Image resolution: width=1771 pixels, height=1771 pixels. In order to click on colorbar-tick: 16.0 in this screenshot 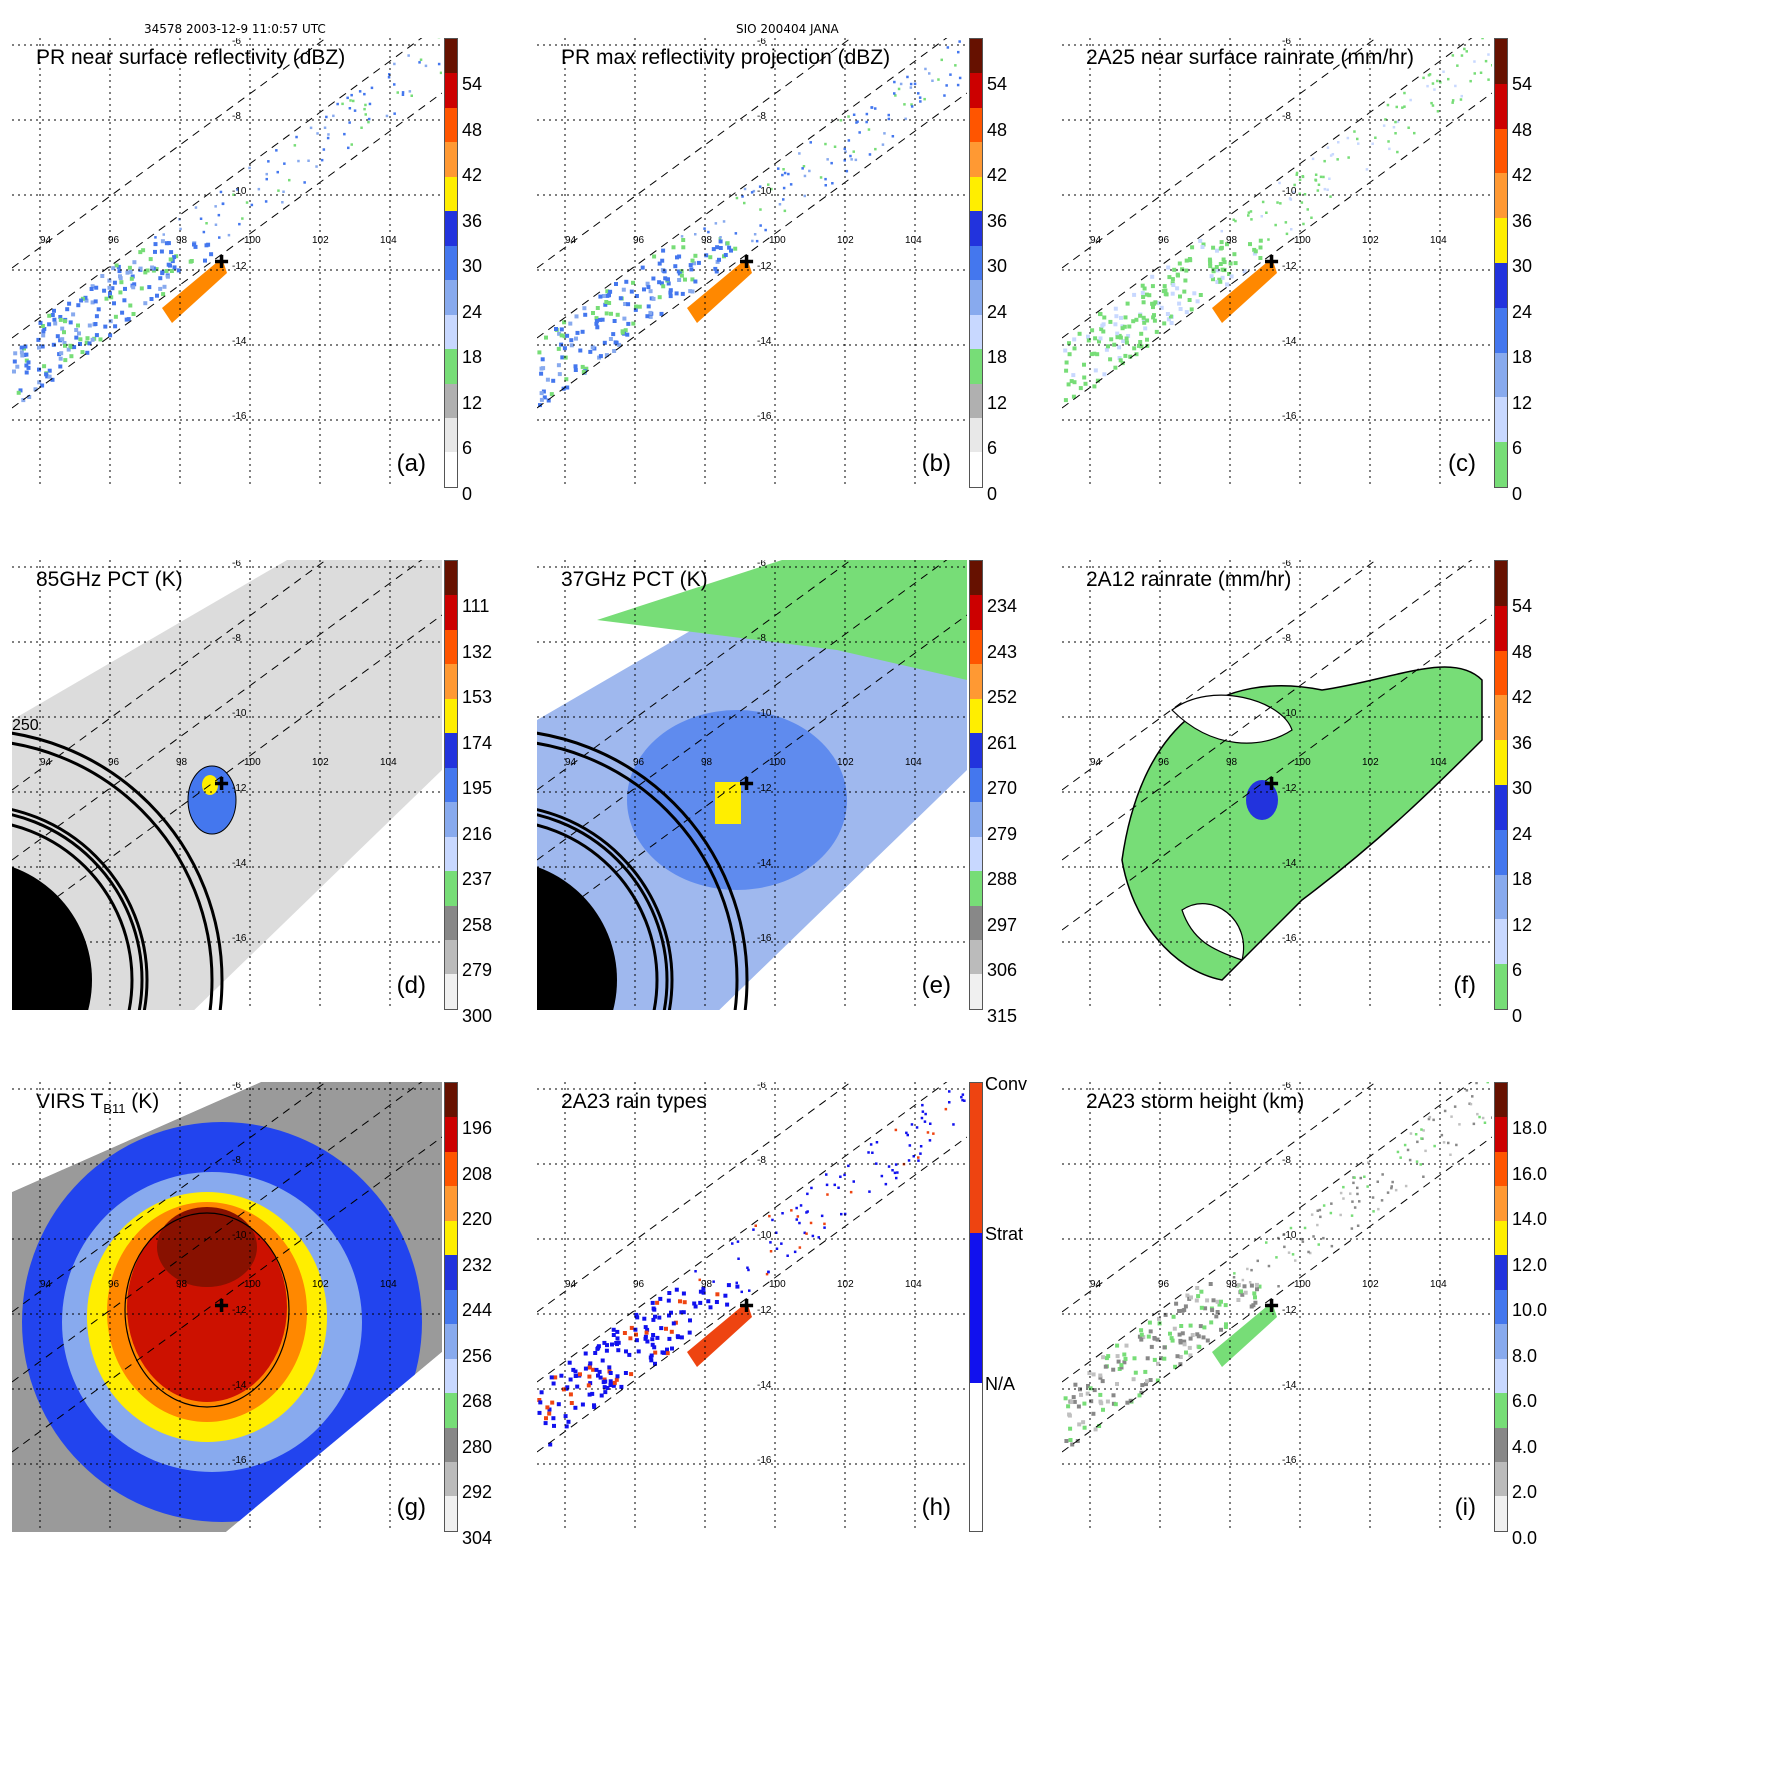, I will do `click(1530, 1173)`.